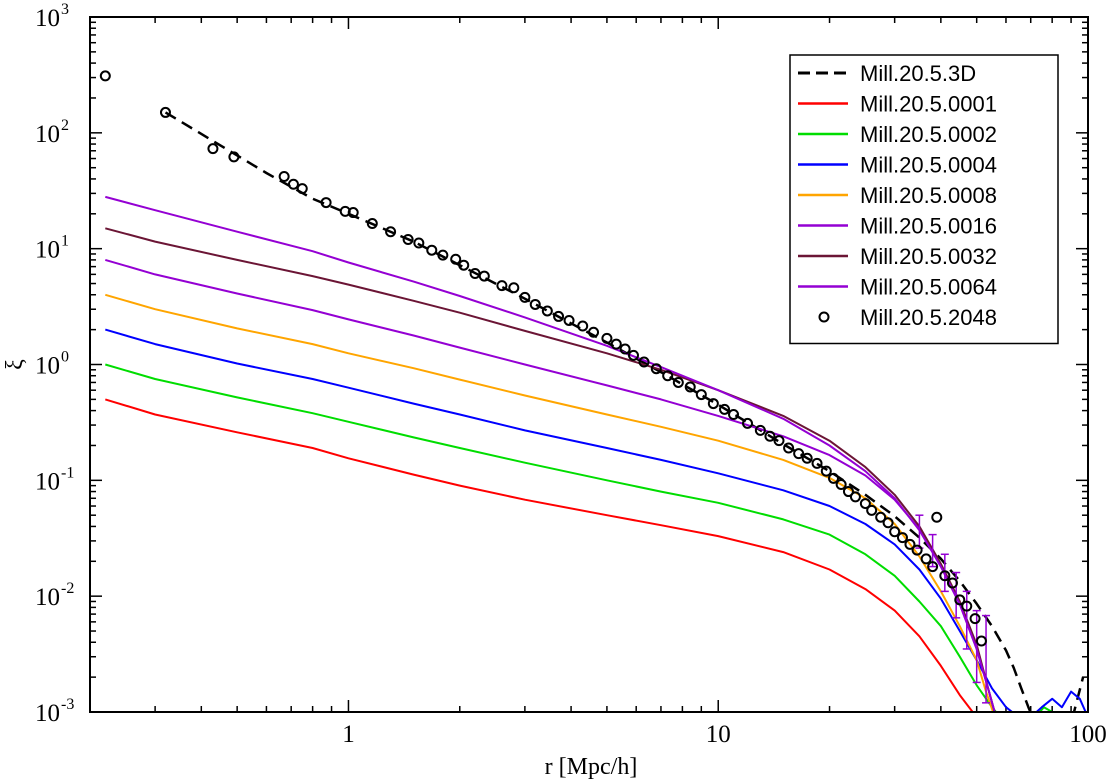  What do you see at coordinates (67, 704) in the screenshot?
I see `y-tick-exponent: -3` at bounding box center [67, 704].